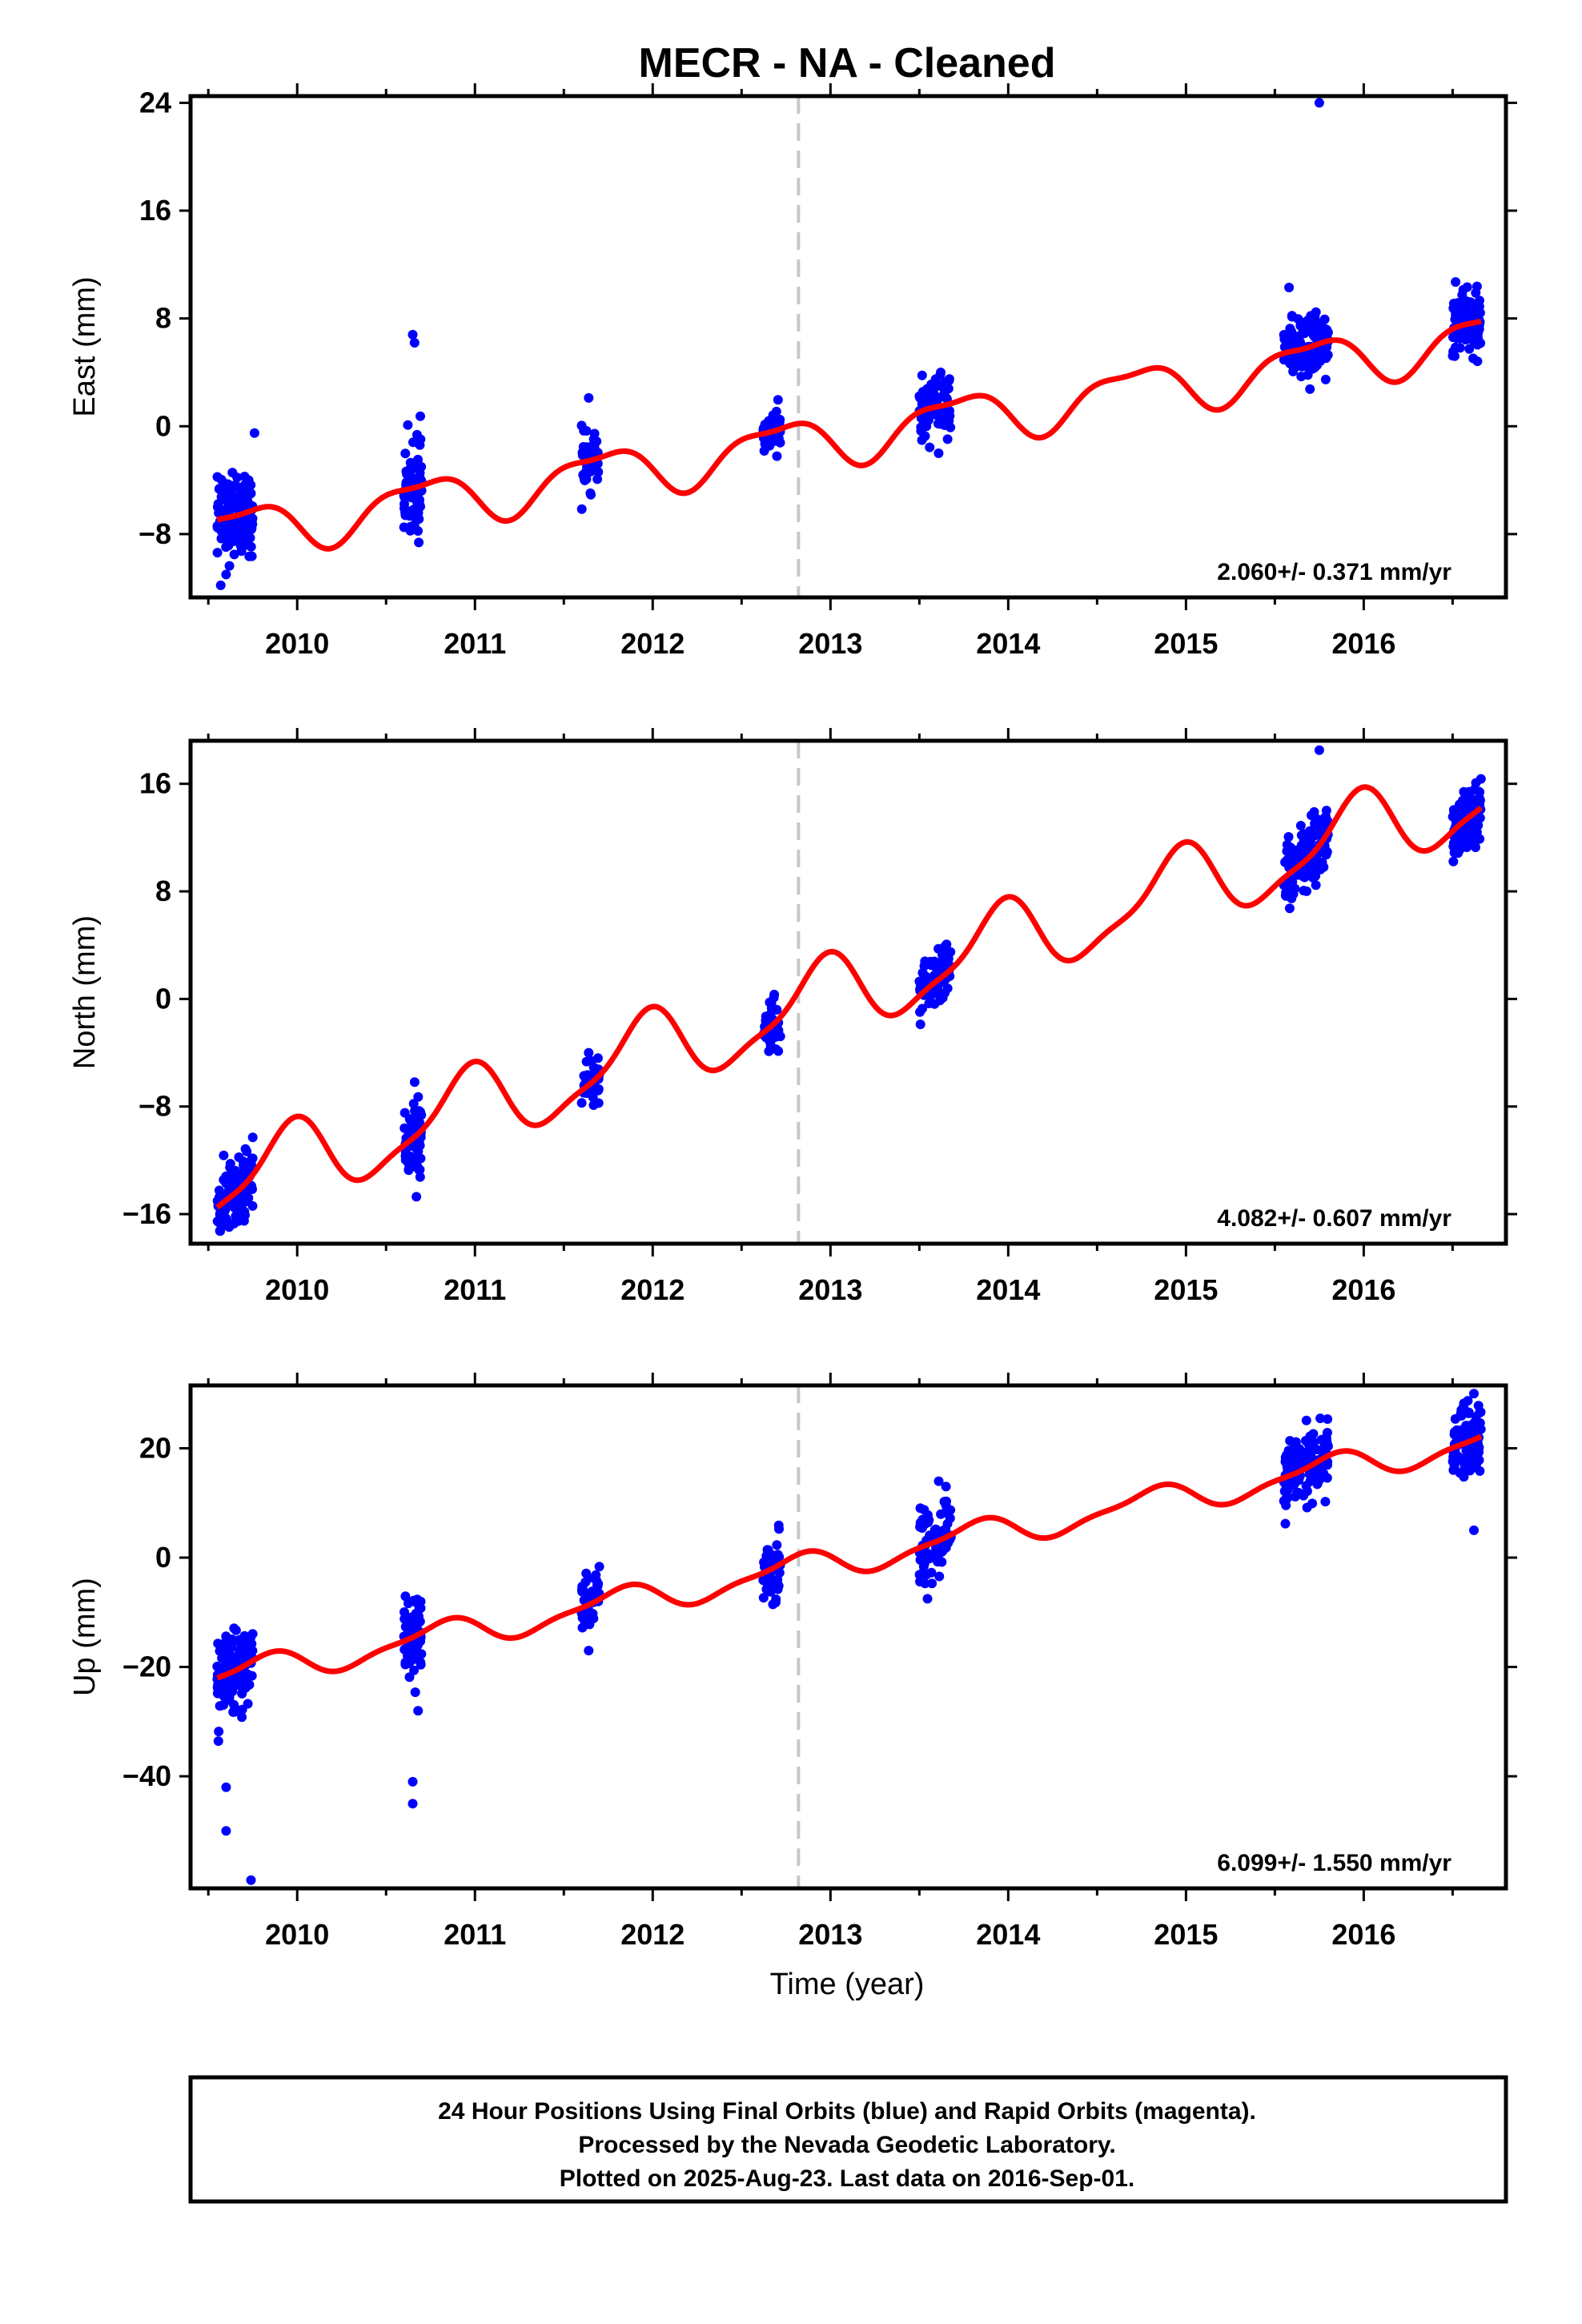  Describe the element at coordinates (847, 63) in the screenshot. I see `figure-title: MECR - NA - Cleaned` at that location.